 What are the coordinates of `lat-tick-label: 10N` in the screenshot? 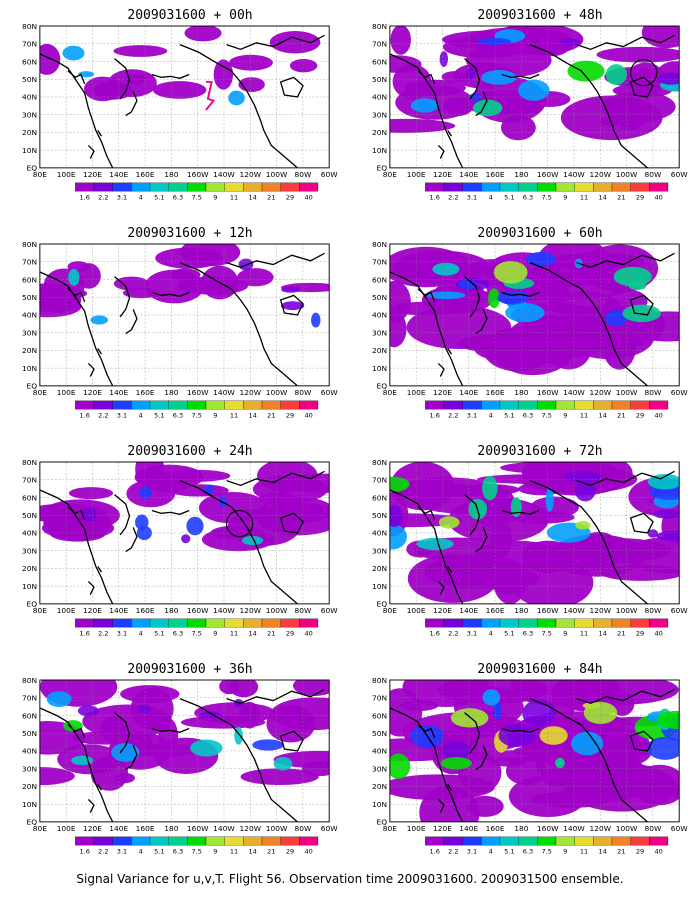 It's located at (29, 586).